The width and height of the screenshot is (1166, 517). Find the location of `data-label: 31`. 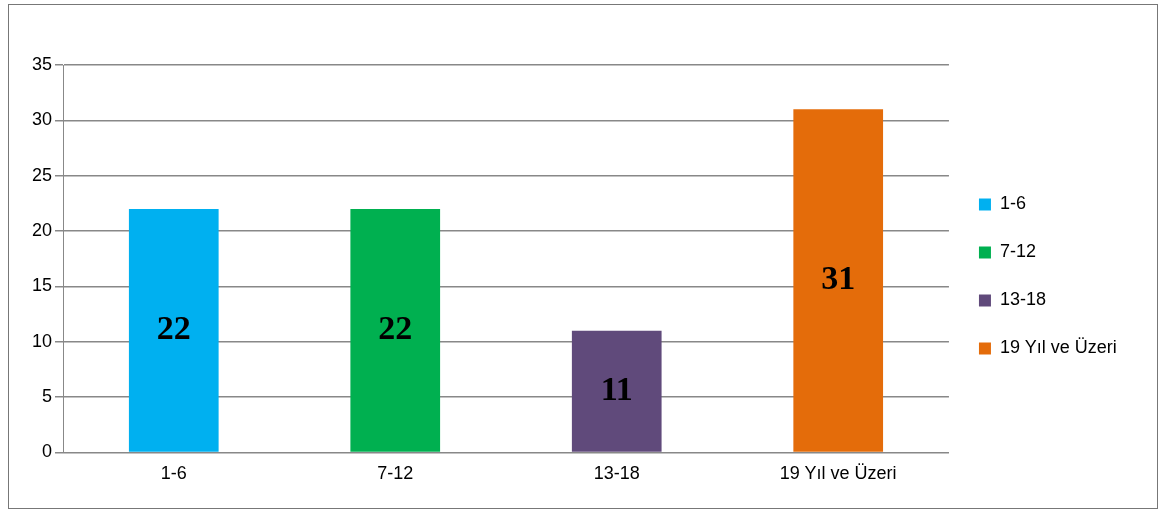

data-label: 31 is located at coordinates (838, 278).